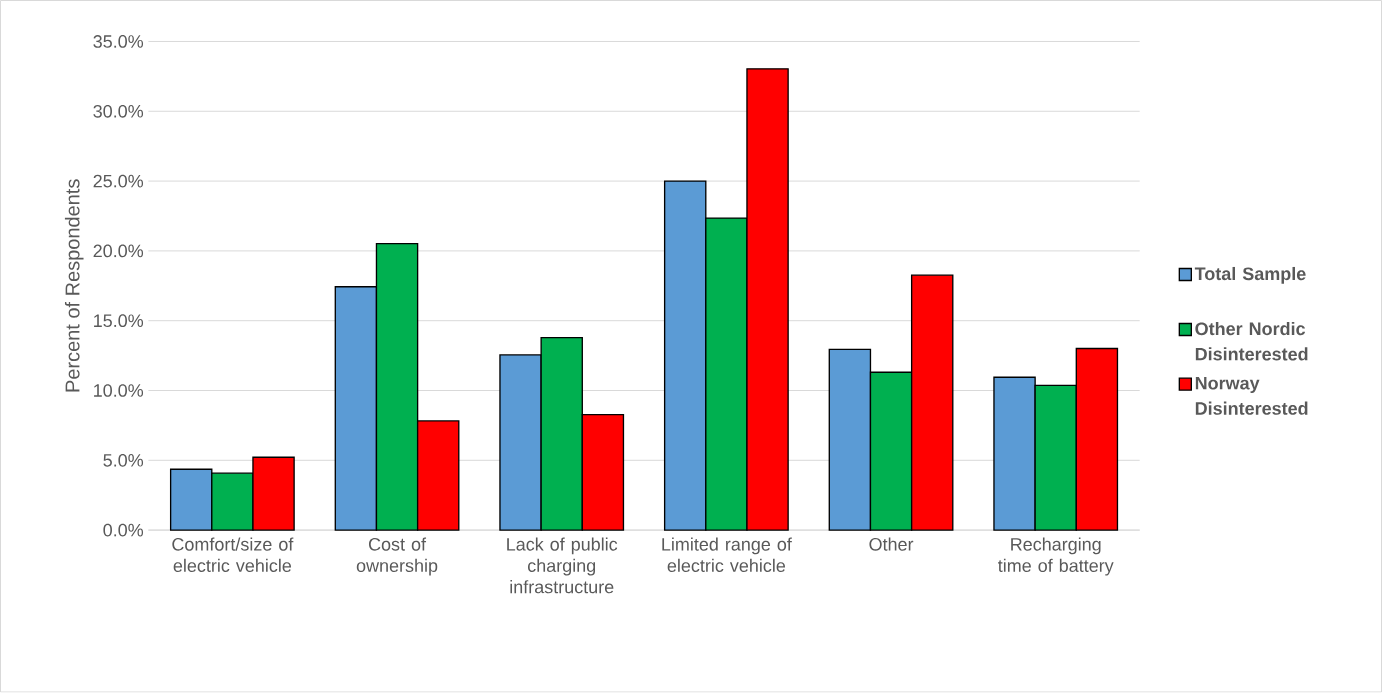  What do you see at coordinates (1251, 341) in the screenshot?
I see `legend-label: Other Nordic Disinterested` at bounding box center [1251, 341].